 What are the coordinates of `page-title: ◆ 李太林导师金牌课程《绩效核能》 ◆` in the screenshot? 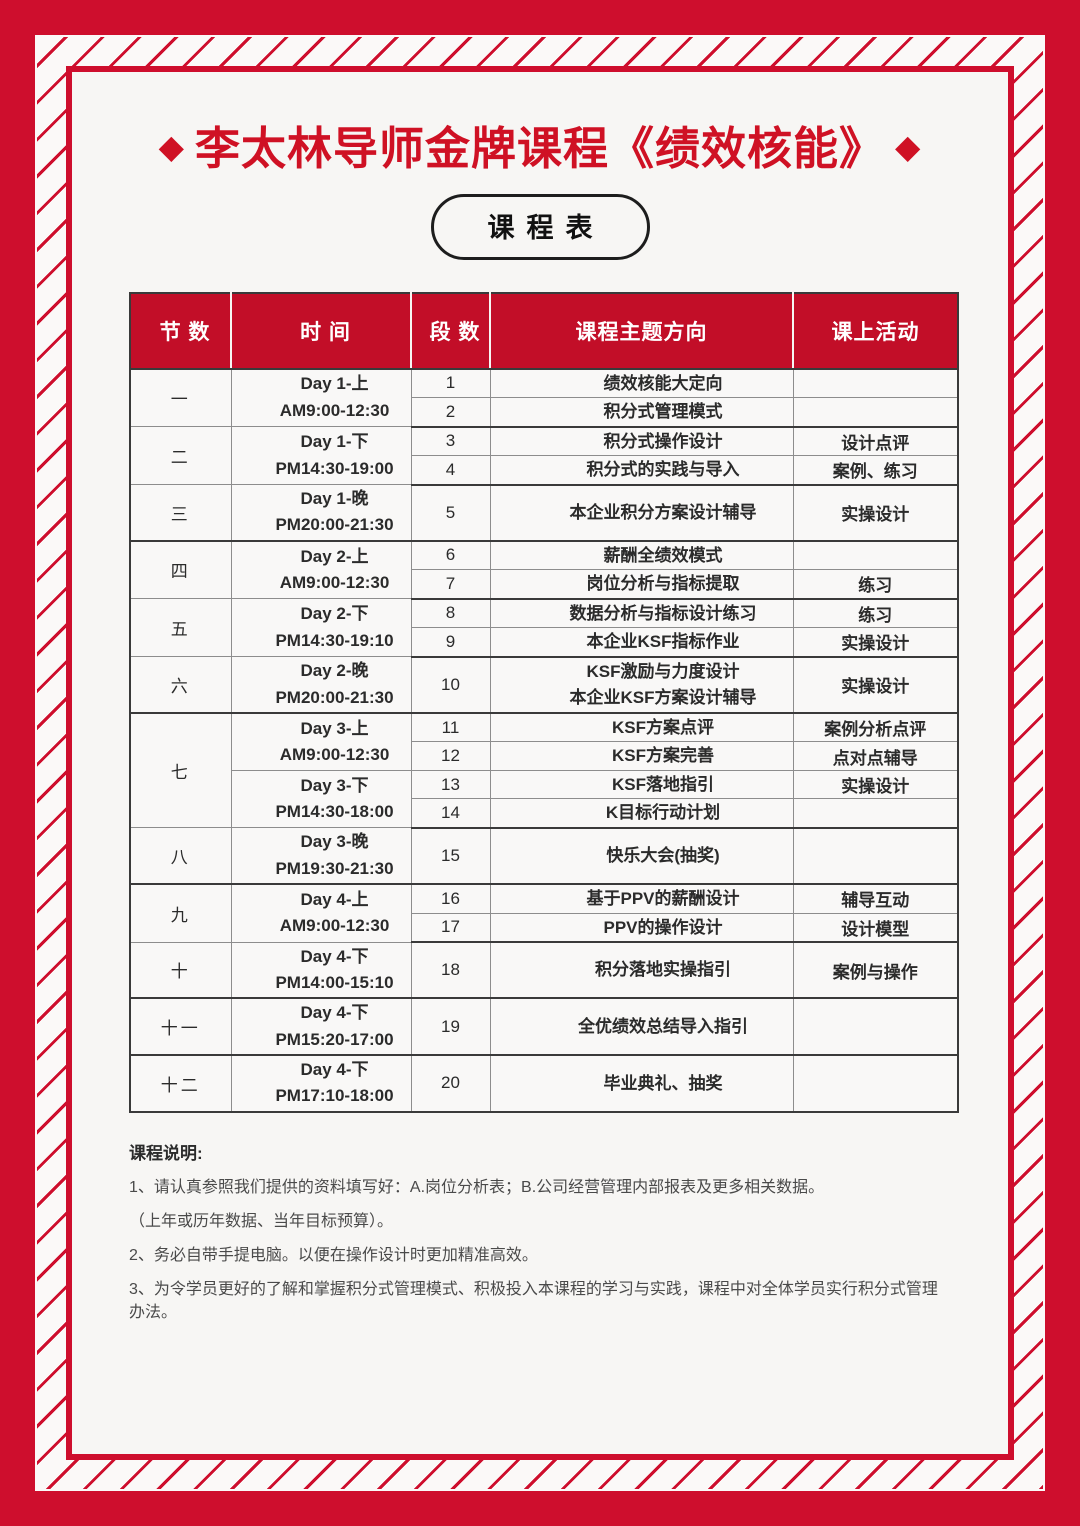 It's located at (540, 149).